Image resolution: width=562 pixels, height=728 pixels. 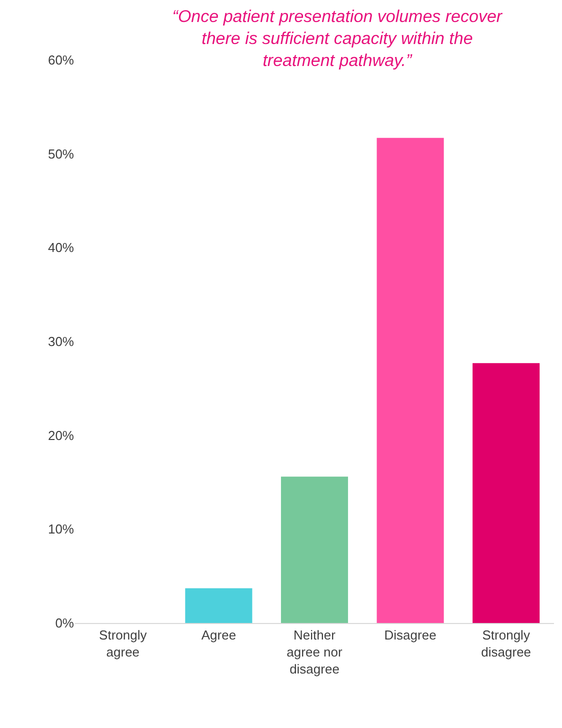 What do you see at coordinates (61, 60) in the screenshot?
I see `y-tick-label: 60%` at bounding box center [61, 60].